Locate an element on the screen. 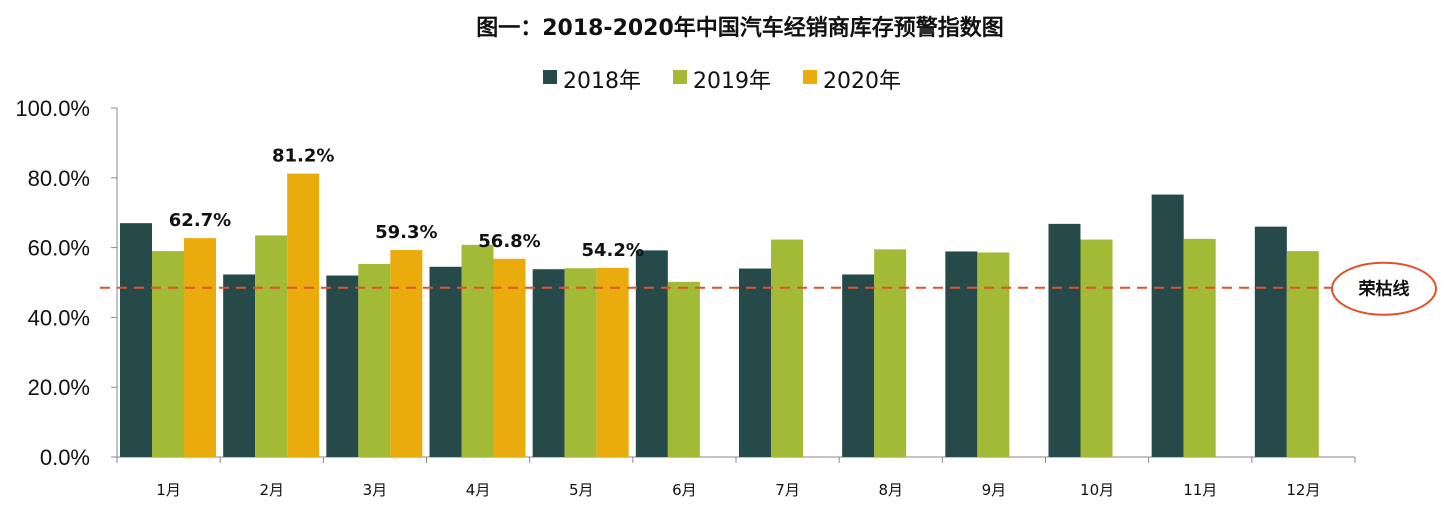 This screenshot has width=1449, height=516. bar-2019年-10月 is located at coordinates (1096, 348).